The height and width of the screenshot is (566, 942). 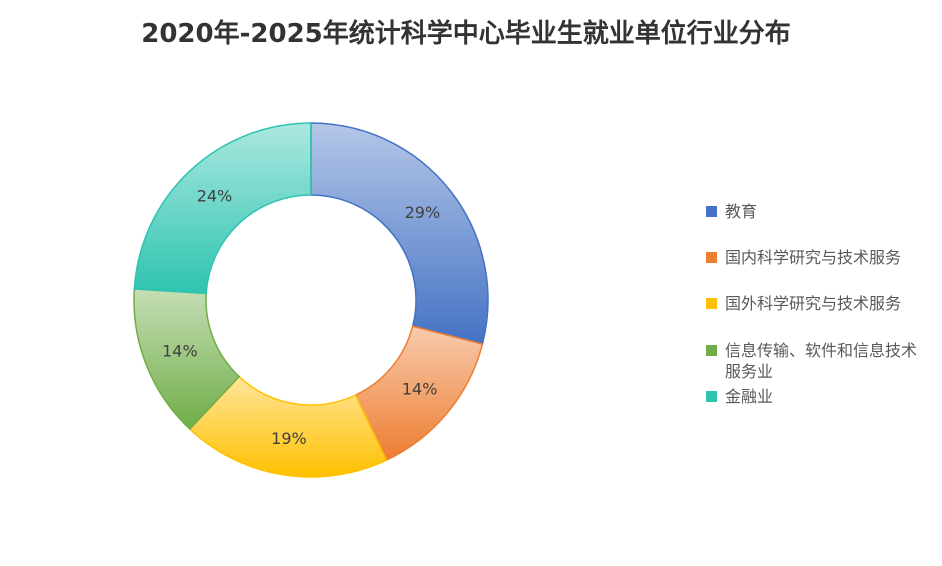 I want to click on legend-item: 国内科学研究与技术服务, so click(x=819, y=257).